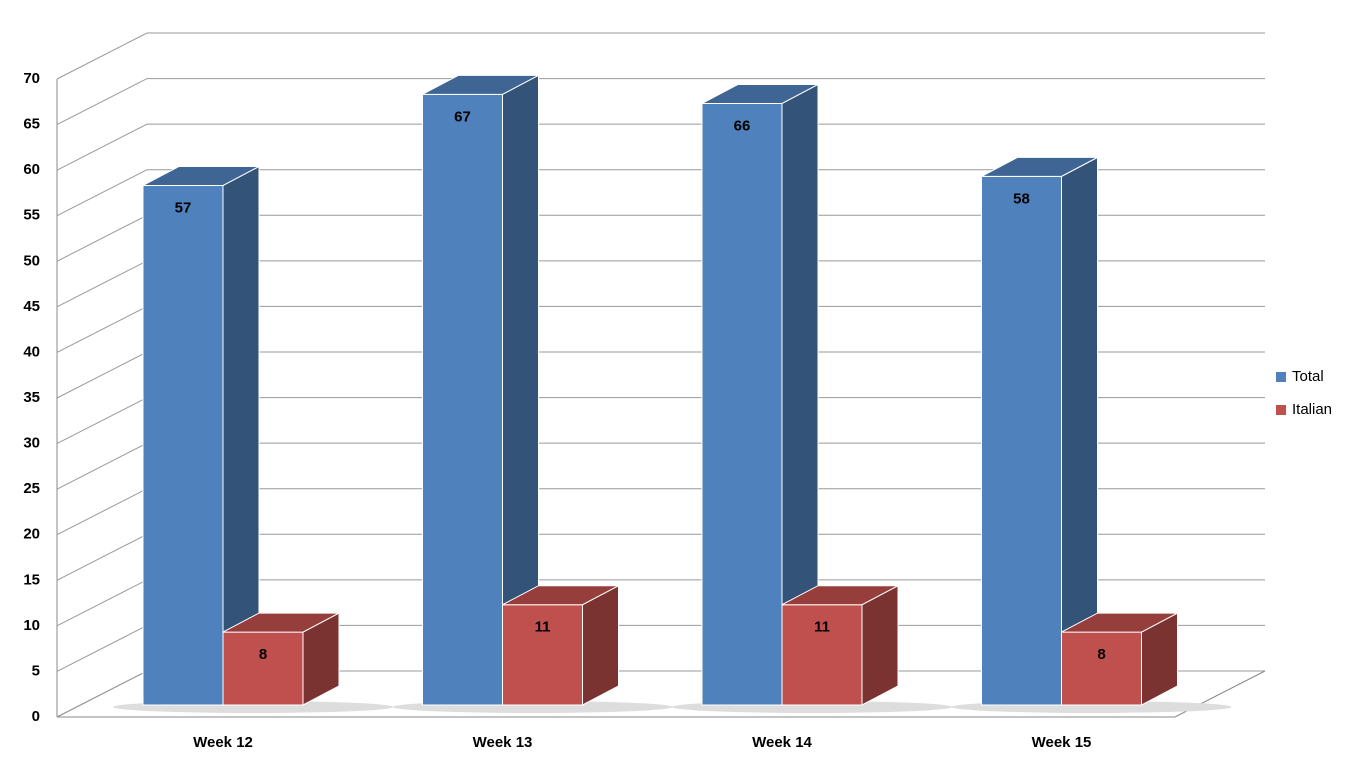  What do you see at coordinates (36, 670) in the screenshot?
I see `y-tick-label: 5` at bounding box center [36, 670].